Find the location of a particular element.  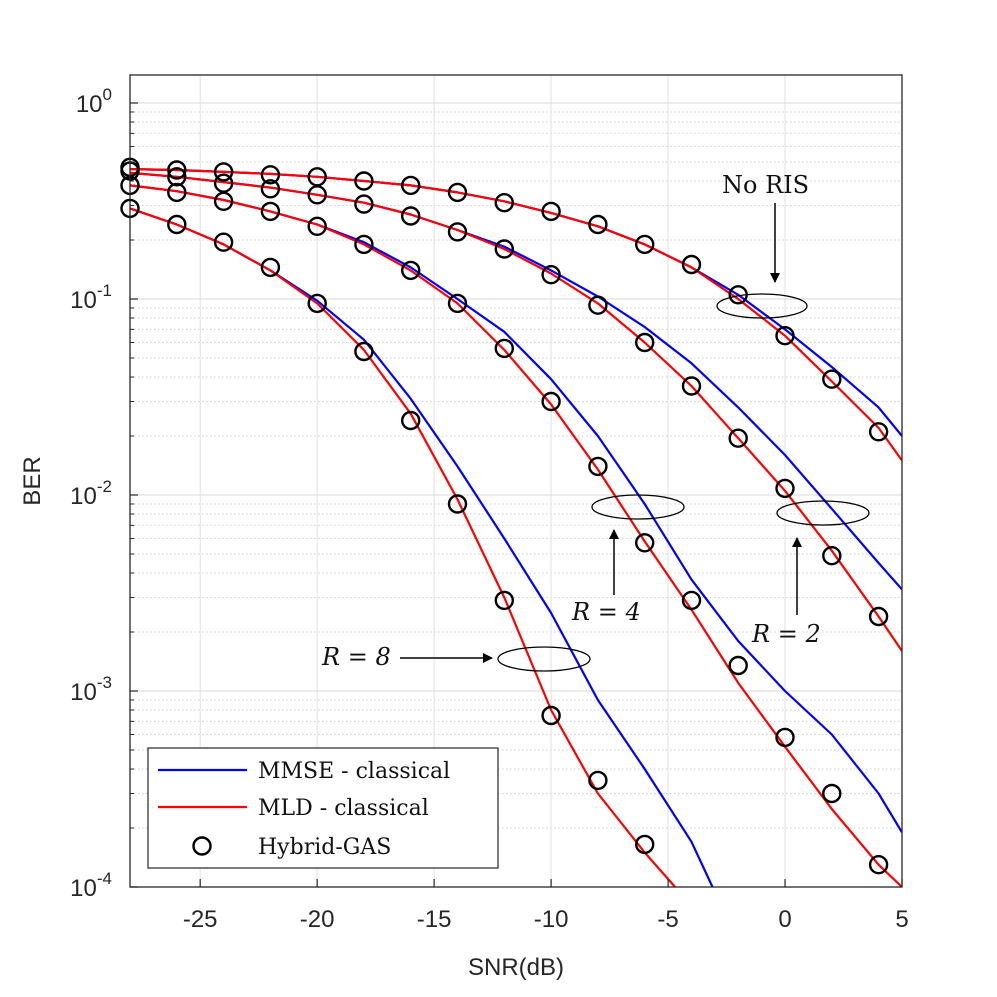

annotation-r4-label: R = 4 is located at coordinates (606, 612).